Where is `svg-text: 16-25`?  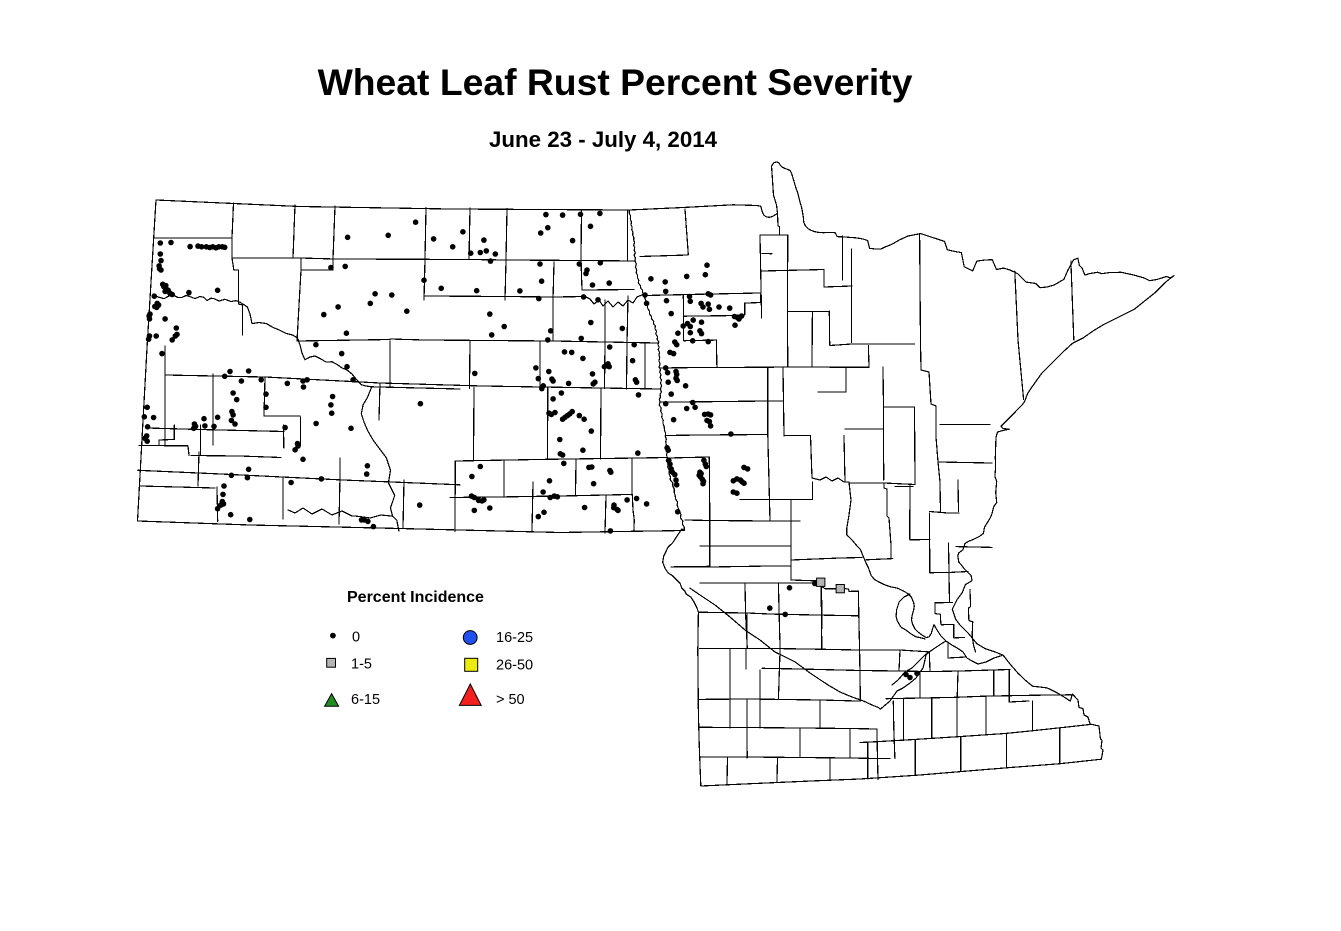
svg-text: 16-25 is located at coordinates (514, 638).